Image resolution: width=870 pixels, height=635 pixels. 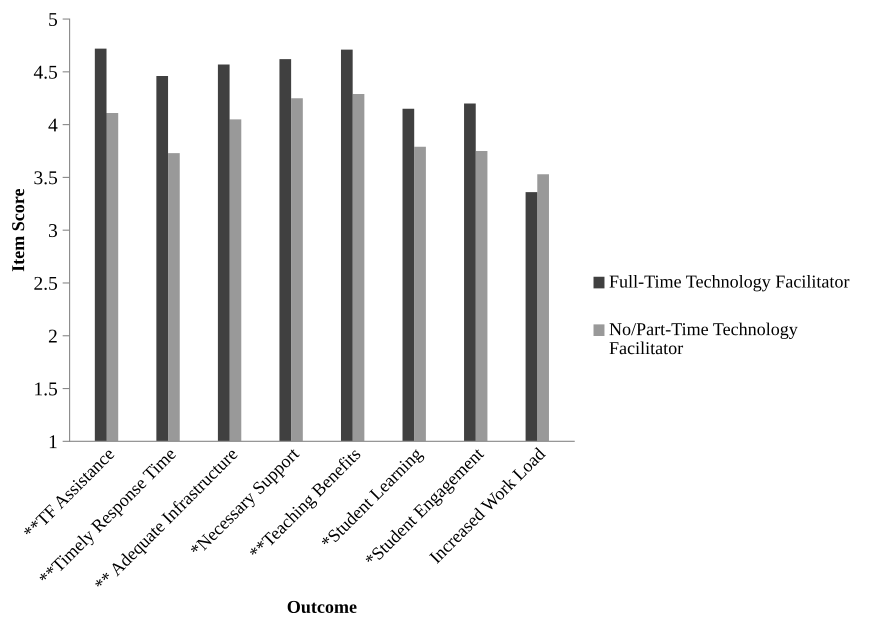 I want to click on y-tick-label: 2.5, so click(x=46, y=283).